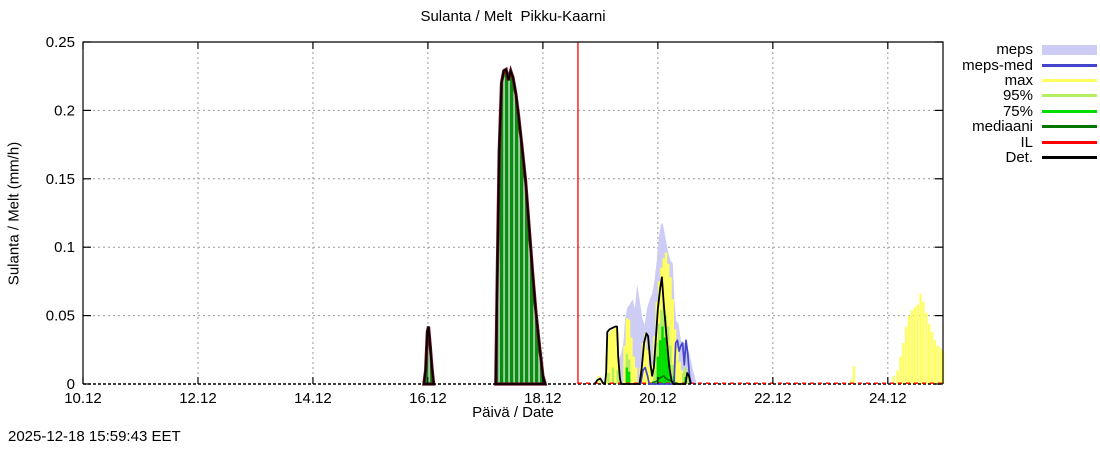 This screenshot has width=1100, height=450. What do you see at coordinates (1069, 111) in the screenshot?
I see `p75-line-swatch` at bounding box center [1069, 111].